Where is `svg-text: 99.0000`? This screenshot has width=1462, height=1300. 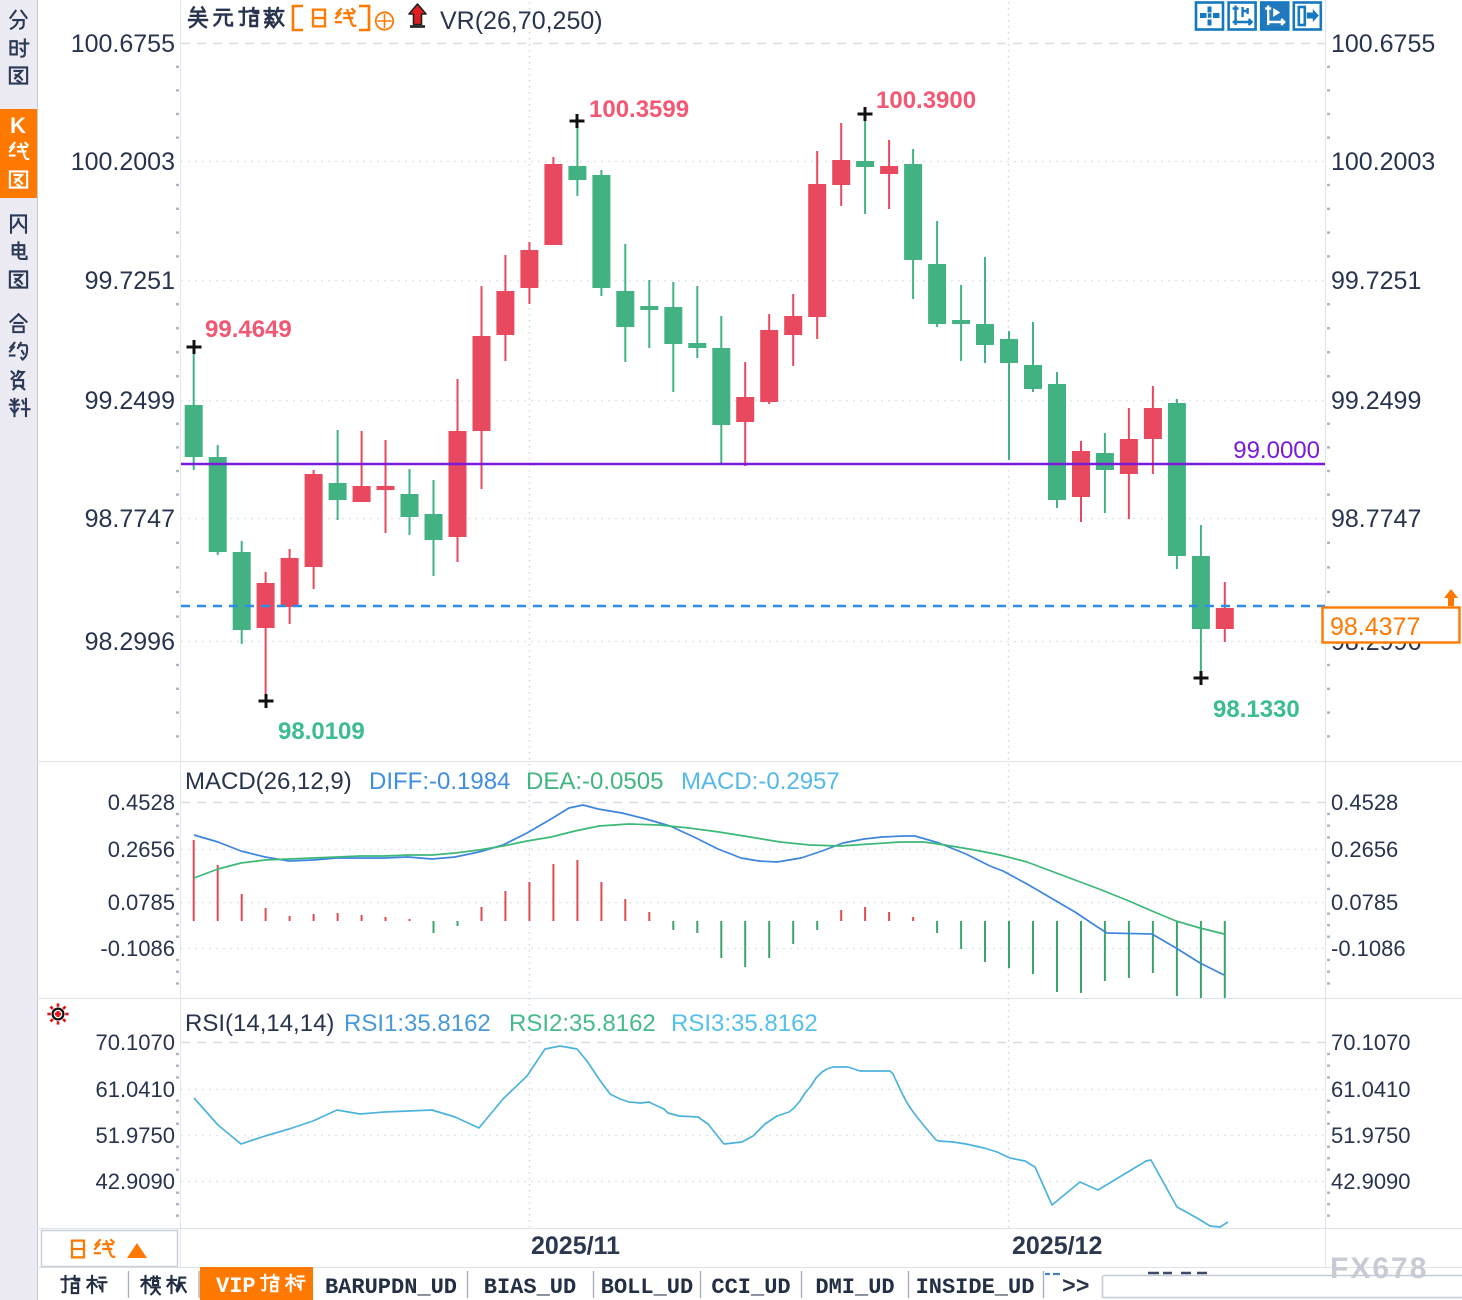 svg-text: 99.0000 is located at coordinates (1276, 450).